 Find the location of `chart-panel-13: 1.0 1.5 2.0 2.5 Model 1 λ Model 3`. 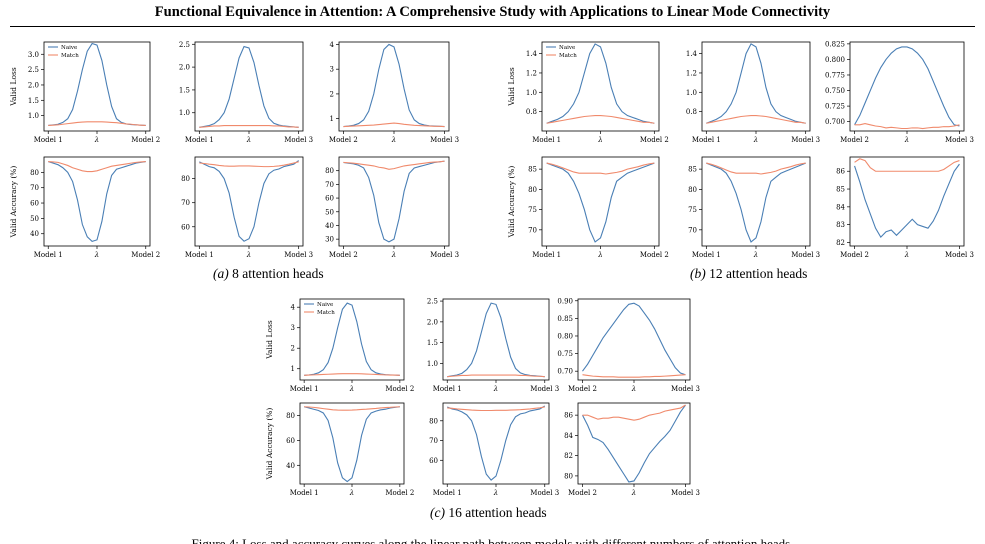

chart-panel-13: 1.0 1.5 2.0 2.5 Model 1 λ Model 3 is located at coordinates (493, 345).